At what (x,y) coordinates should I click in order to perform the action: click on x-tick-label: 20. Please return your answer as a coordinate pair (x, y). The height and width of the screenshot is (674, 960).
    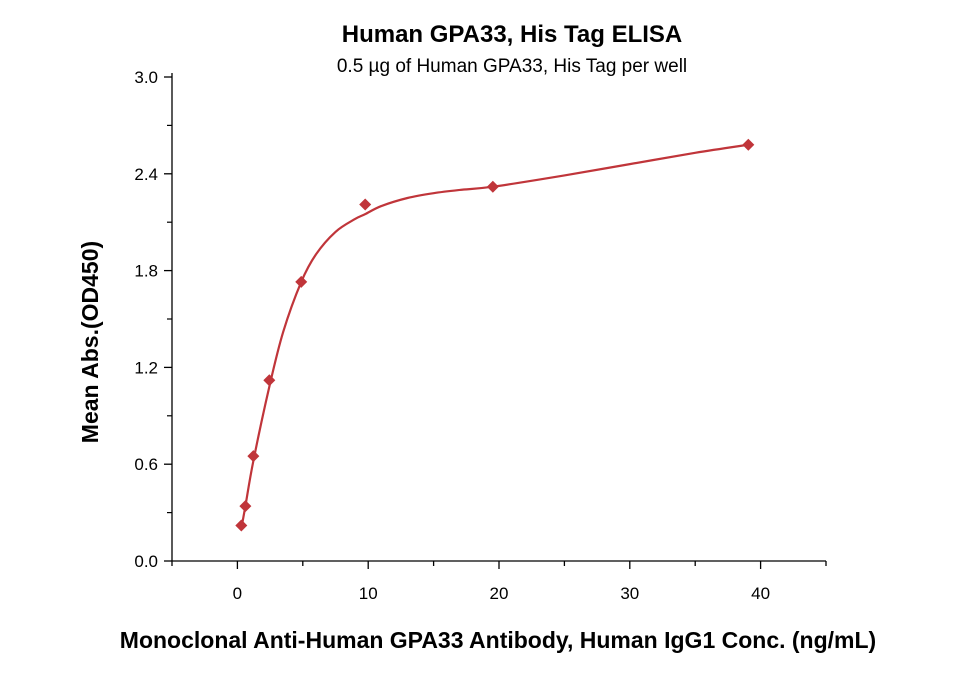
    Looking at the image, I should click on (499, 593).